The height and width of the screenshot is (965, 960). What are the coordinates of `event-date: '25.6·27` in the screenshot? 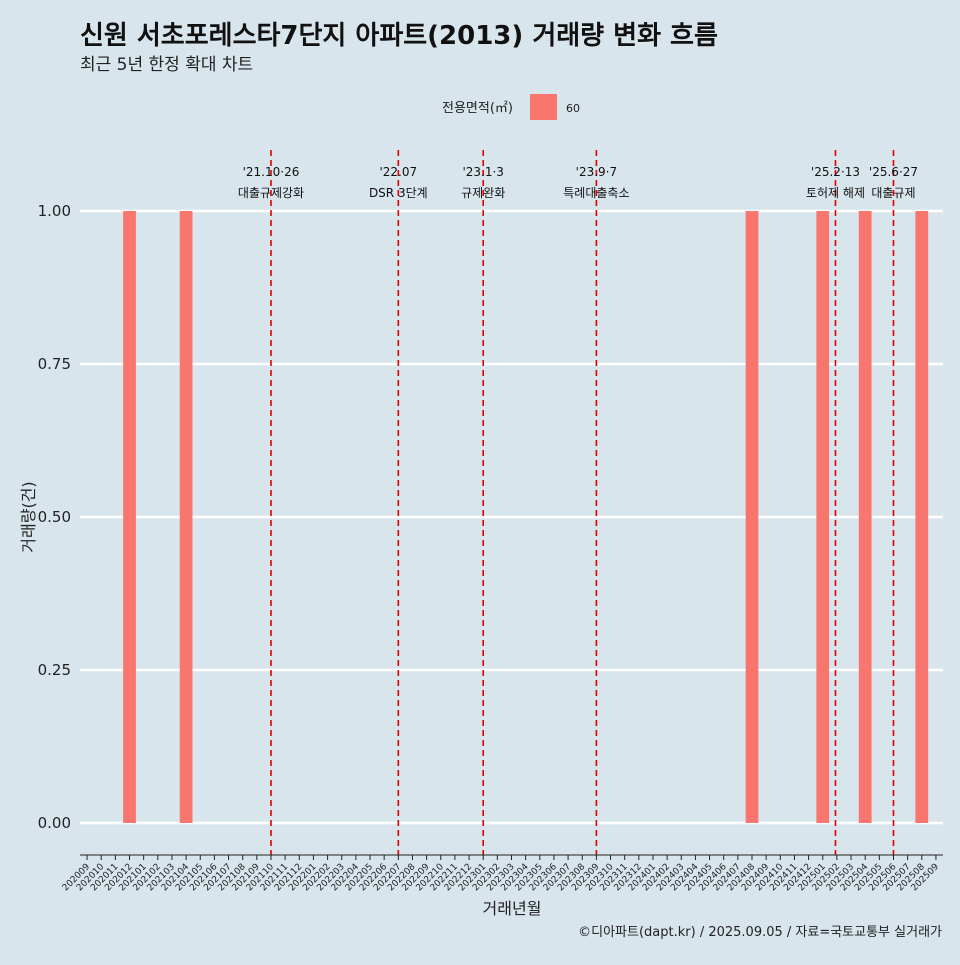 It's located at (893, 172).